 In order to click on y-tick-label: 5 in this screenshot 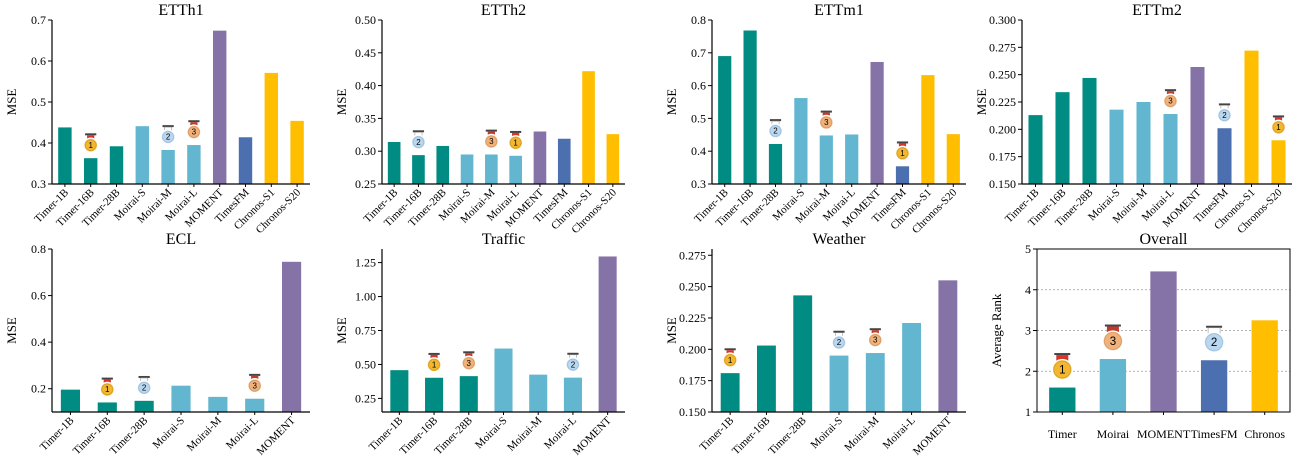, I will do `click(1028, 249)`.